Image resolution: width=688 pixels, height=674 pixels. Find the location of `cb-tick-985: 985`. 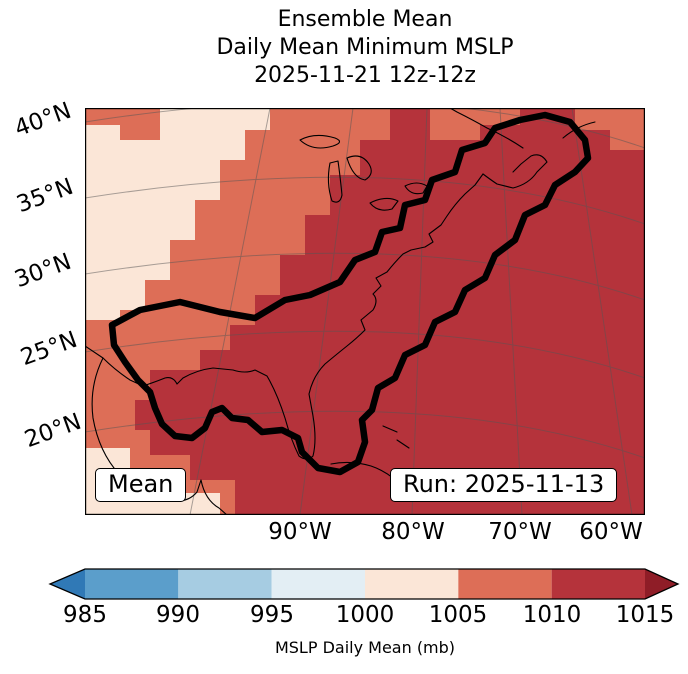

cb-tick-985: 985 is located at coordinates (85, 615).